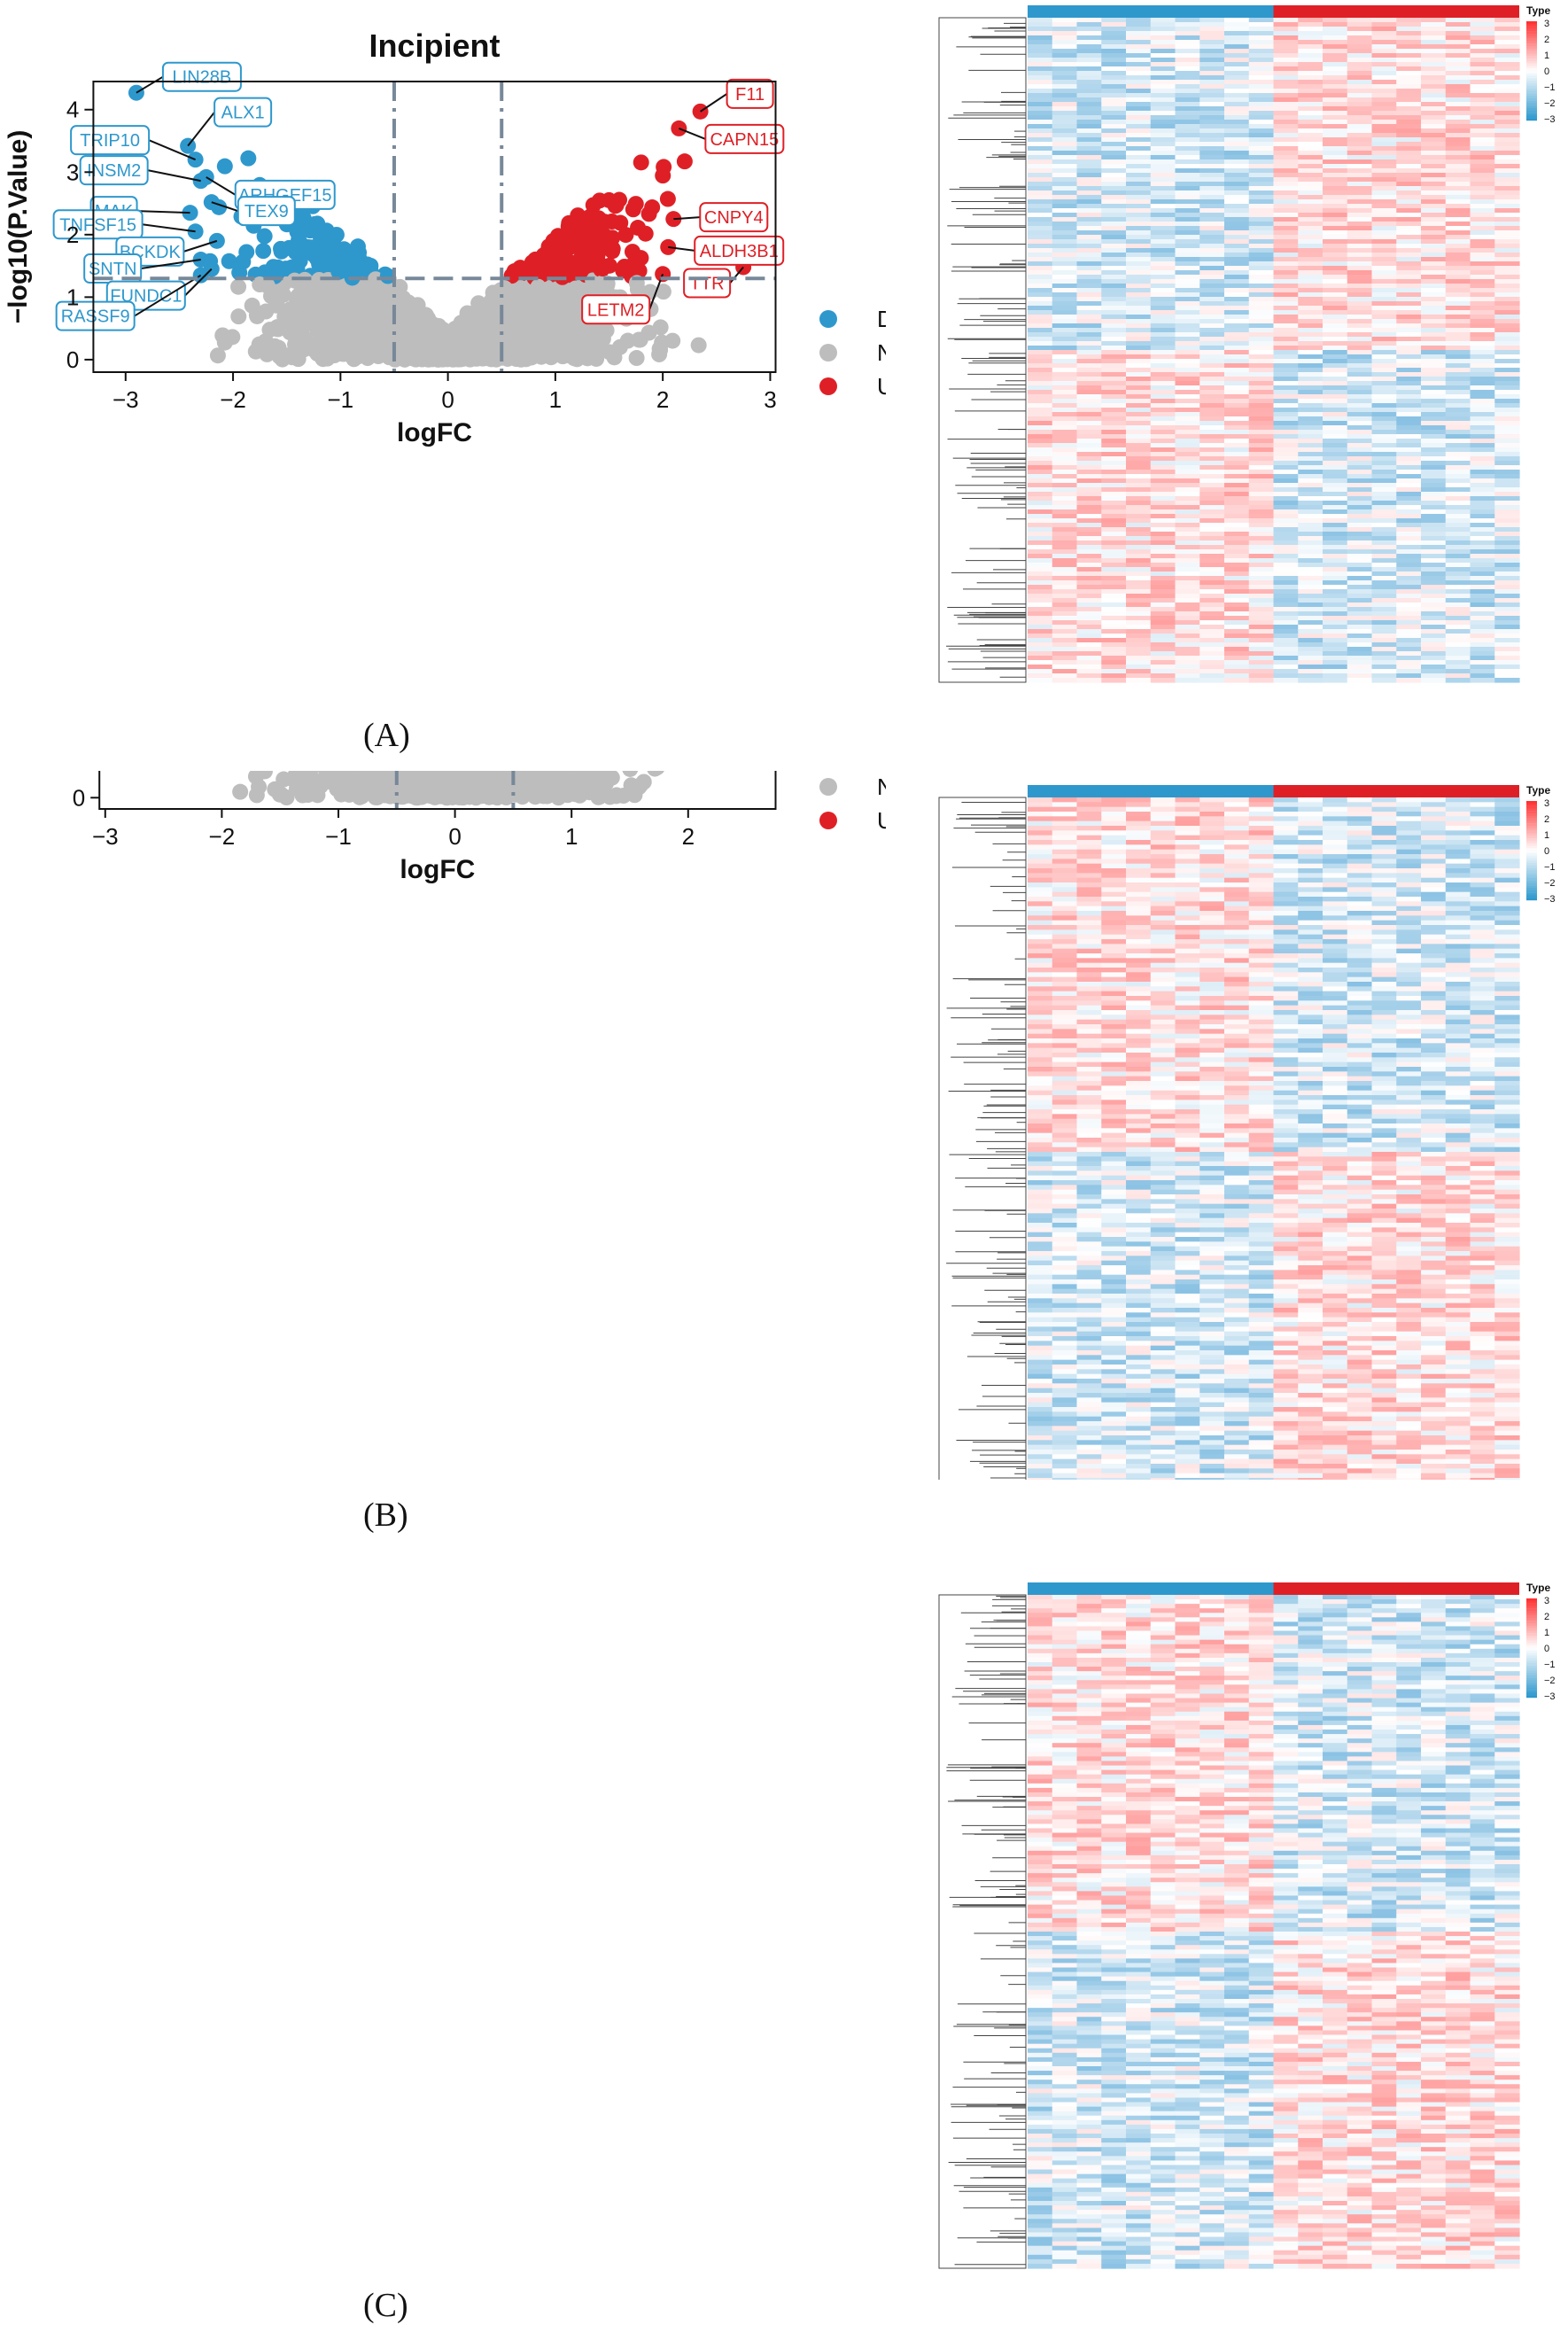 The width and height of the screenshot is (1568, 2348). I want to click on label-leader, so click(221, 186).